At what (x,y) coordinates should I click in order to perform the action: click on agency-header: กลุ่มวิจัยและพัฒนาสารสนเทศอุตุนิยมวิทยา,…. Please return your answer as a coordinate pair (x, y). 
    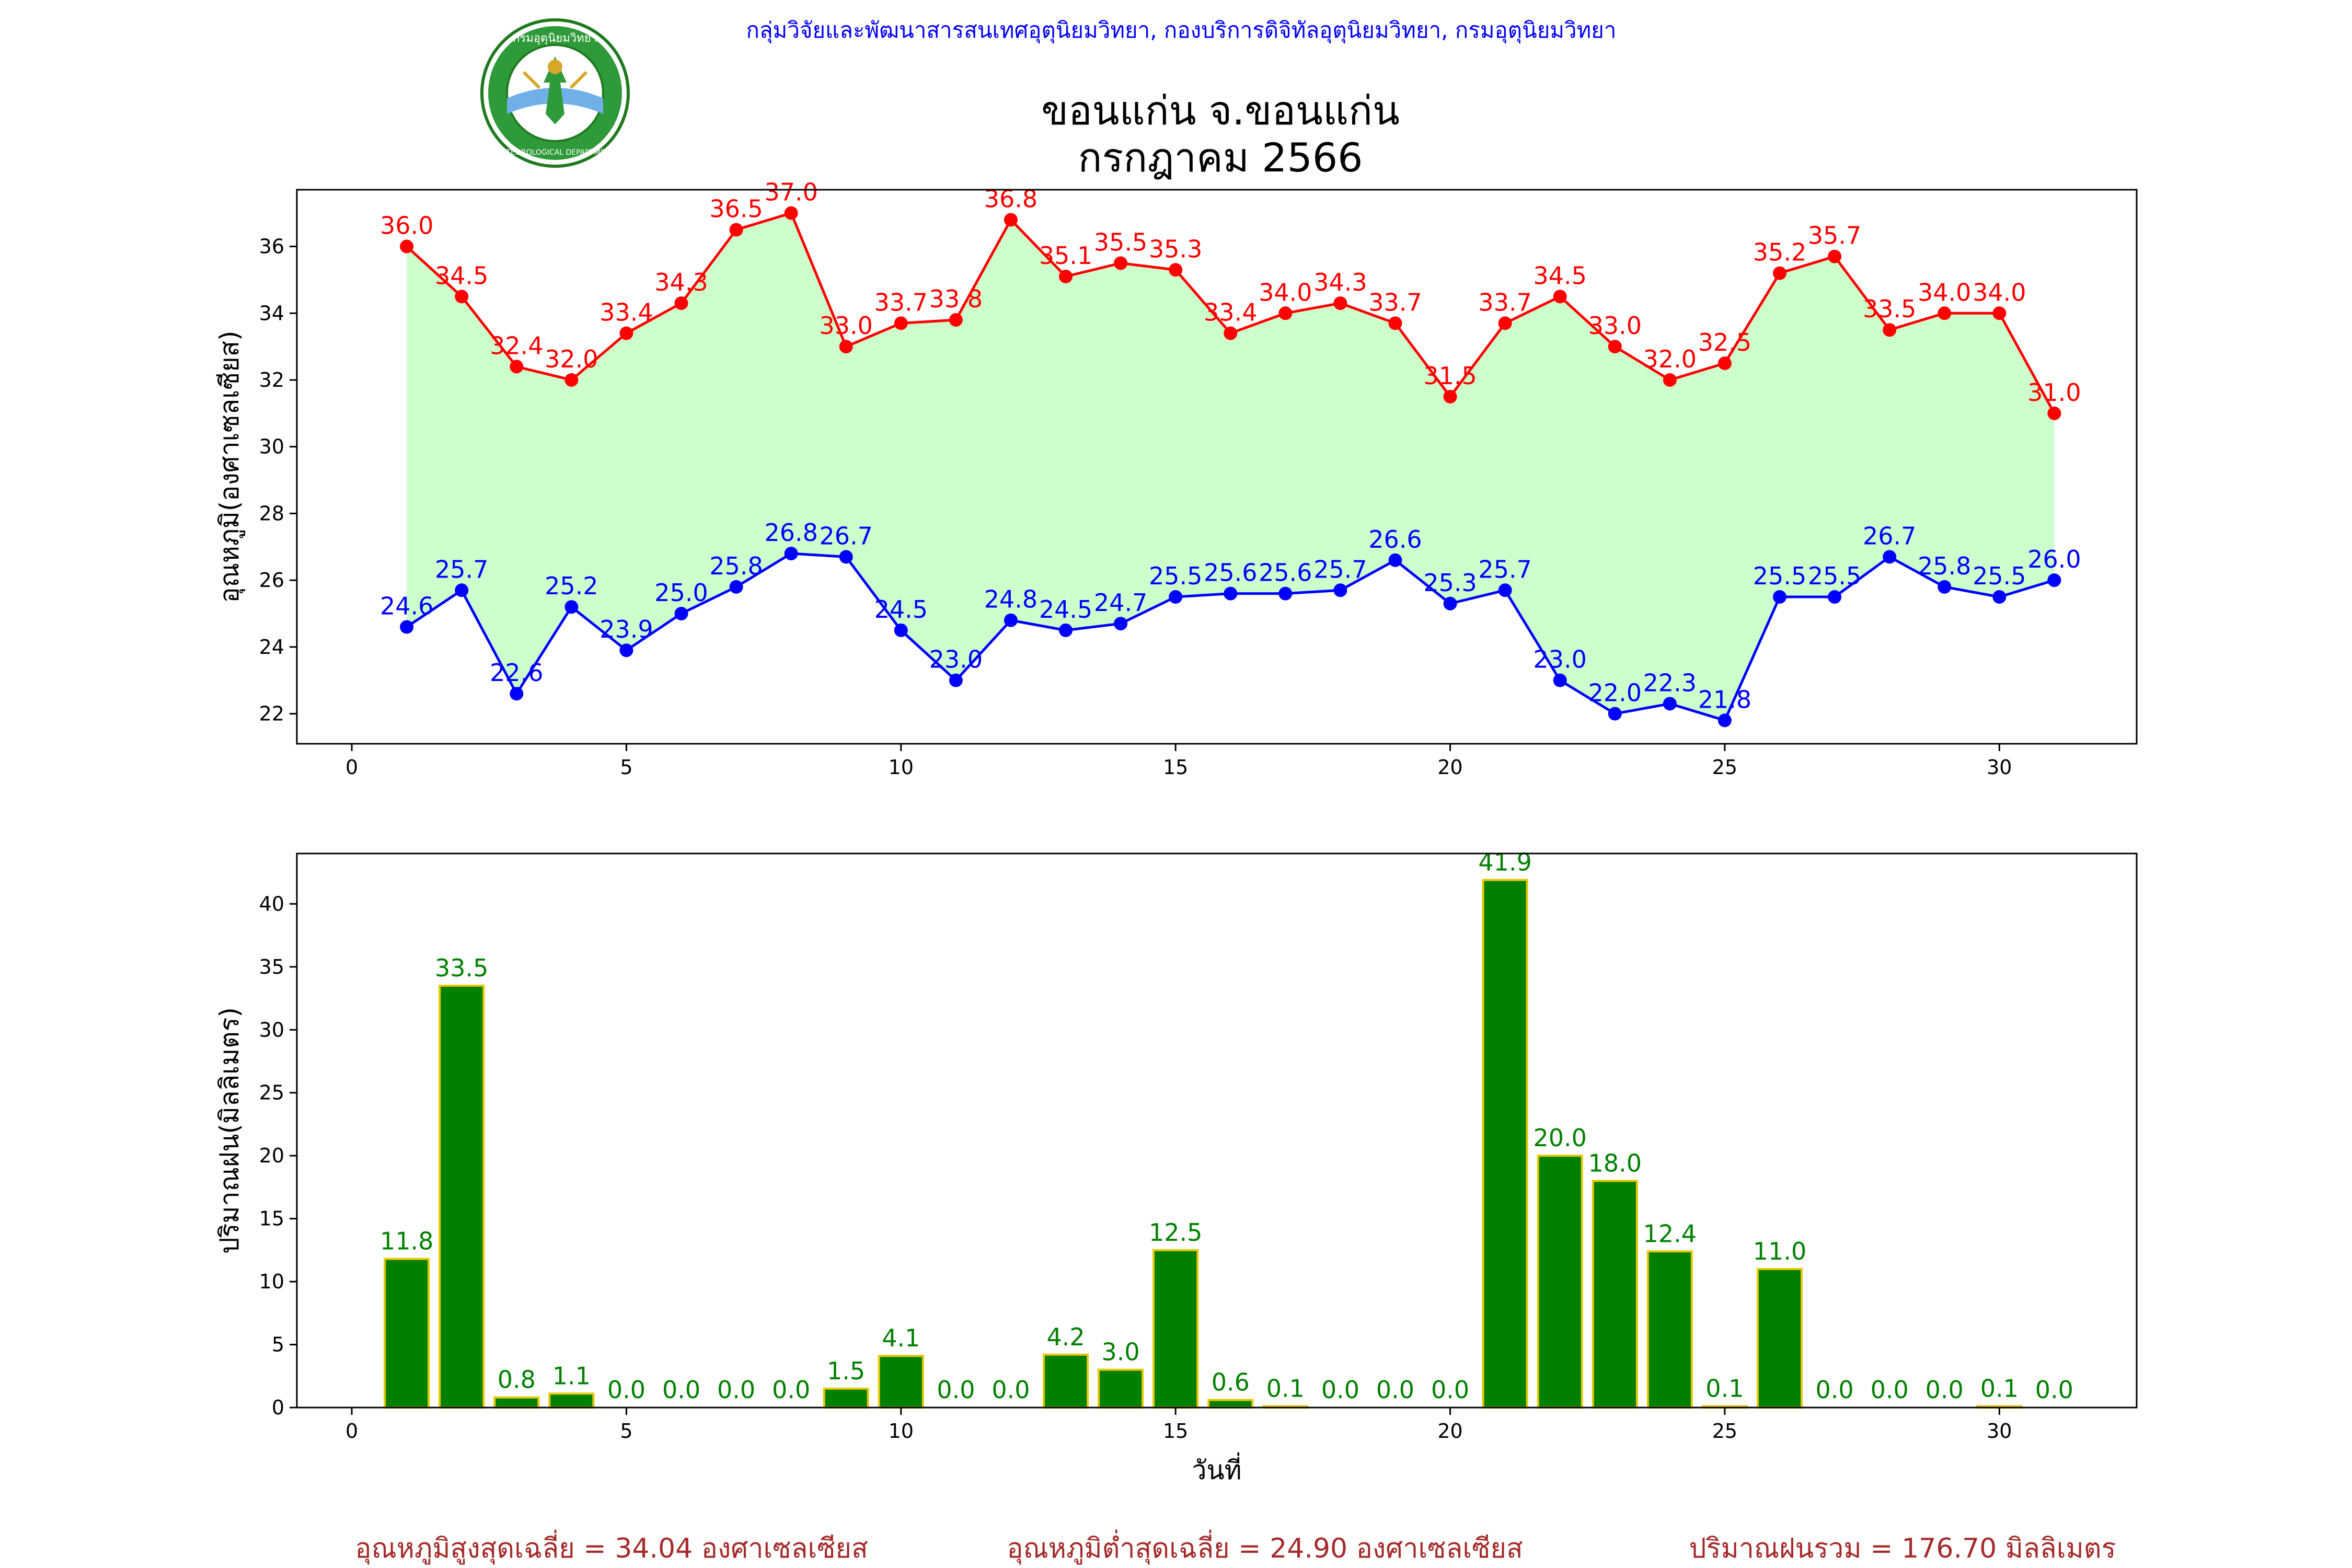
    Looking at the image, I should click on (1181, 30).